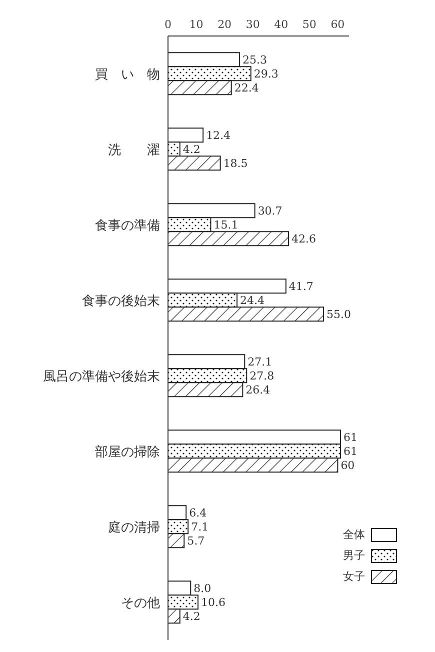 The width and height of the screenshot is (435, 652). What do you see at coordinates (270, 211) in the screenshot?
I see `data-label: 30.7` at bounding box center [270, 211].